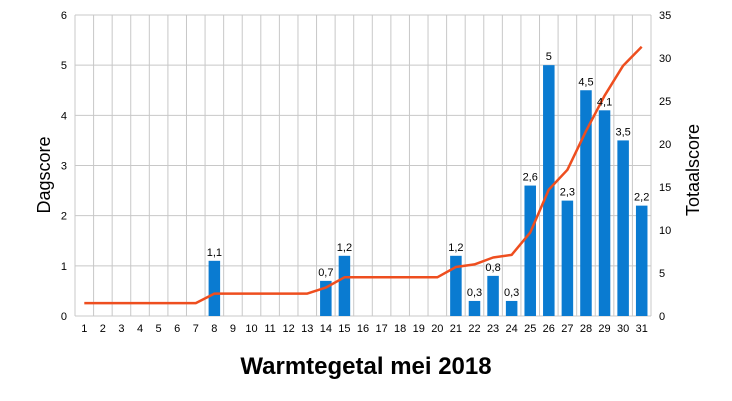 This screenshot has height=401, width=732. What do you see at coordinates (693, 170) in the screenshot?
I see `right-axis-title: Totaalscore` at bounding box center [693, 170].